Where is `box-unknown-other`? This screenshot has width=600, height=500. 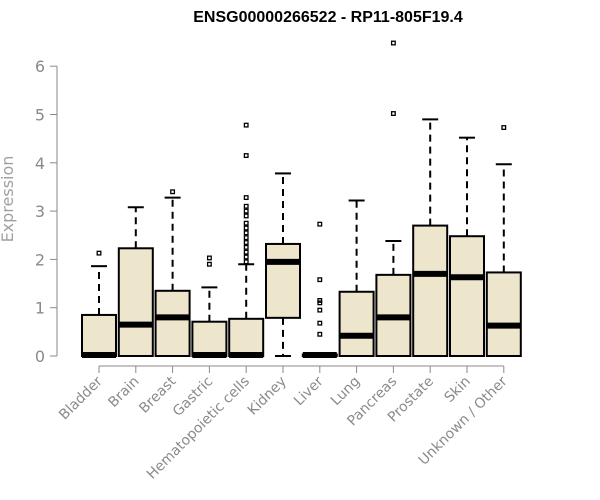 box-unknown-other is located at coordinates (503, 241).